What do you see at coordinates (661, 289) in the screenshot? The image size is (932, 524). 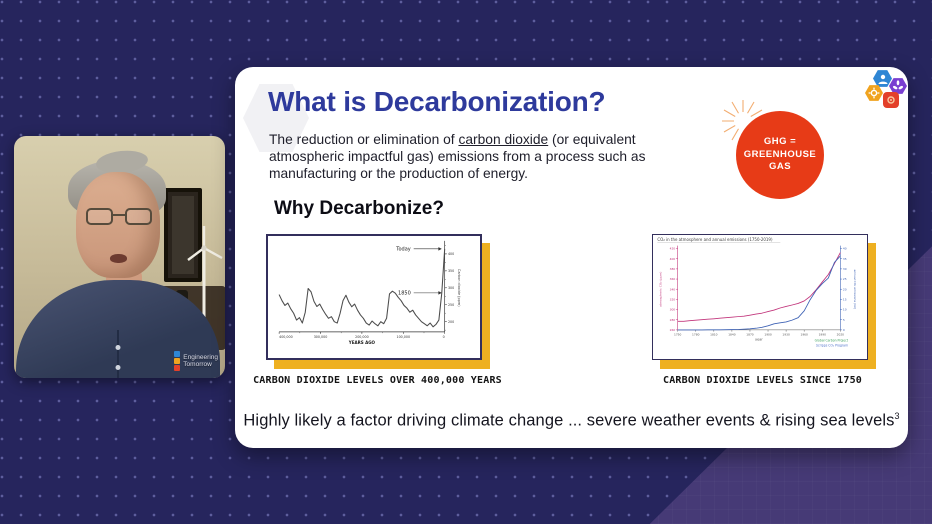 I see `svg-text: atmospheric CO₂ (ppm)` at bounding box center [661, 289].